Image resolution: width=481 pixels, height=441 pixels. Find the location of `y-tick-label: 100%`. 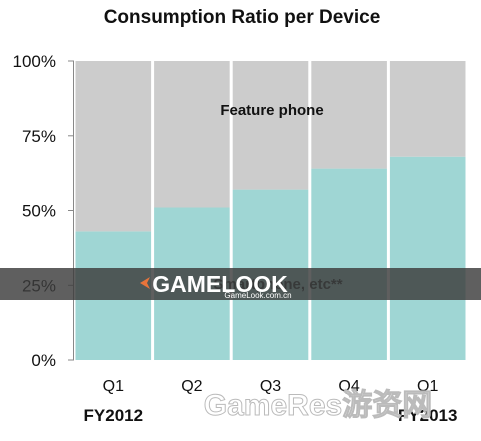

y-tick-label: 100% is located at coordinates (34, 61).